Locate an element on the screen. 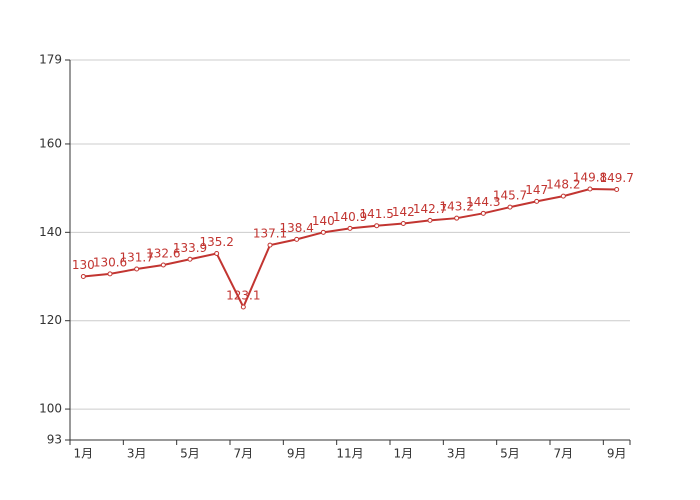 This screenshot has width=700, height=500. value-label: 137.1 is located at coordinates (270, 234).